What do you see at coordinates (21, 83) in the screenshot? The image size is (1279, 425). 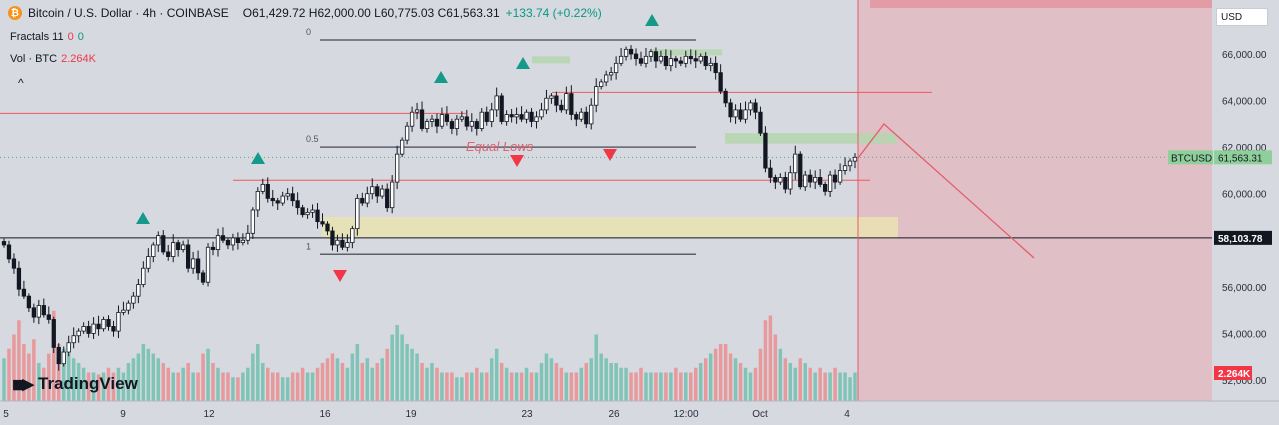 I see `collapse-indicators-button: ^` at bounding box center [21, 83].